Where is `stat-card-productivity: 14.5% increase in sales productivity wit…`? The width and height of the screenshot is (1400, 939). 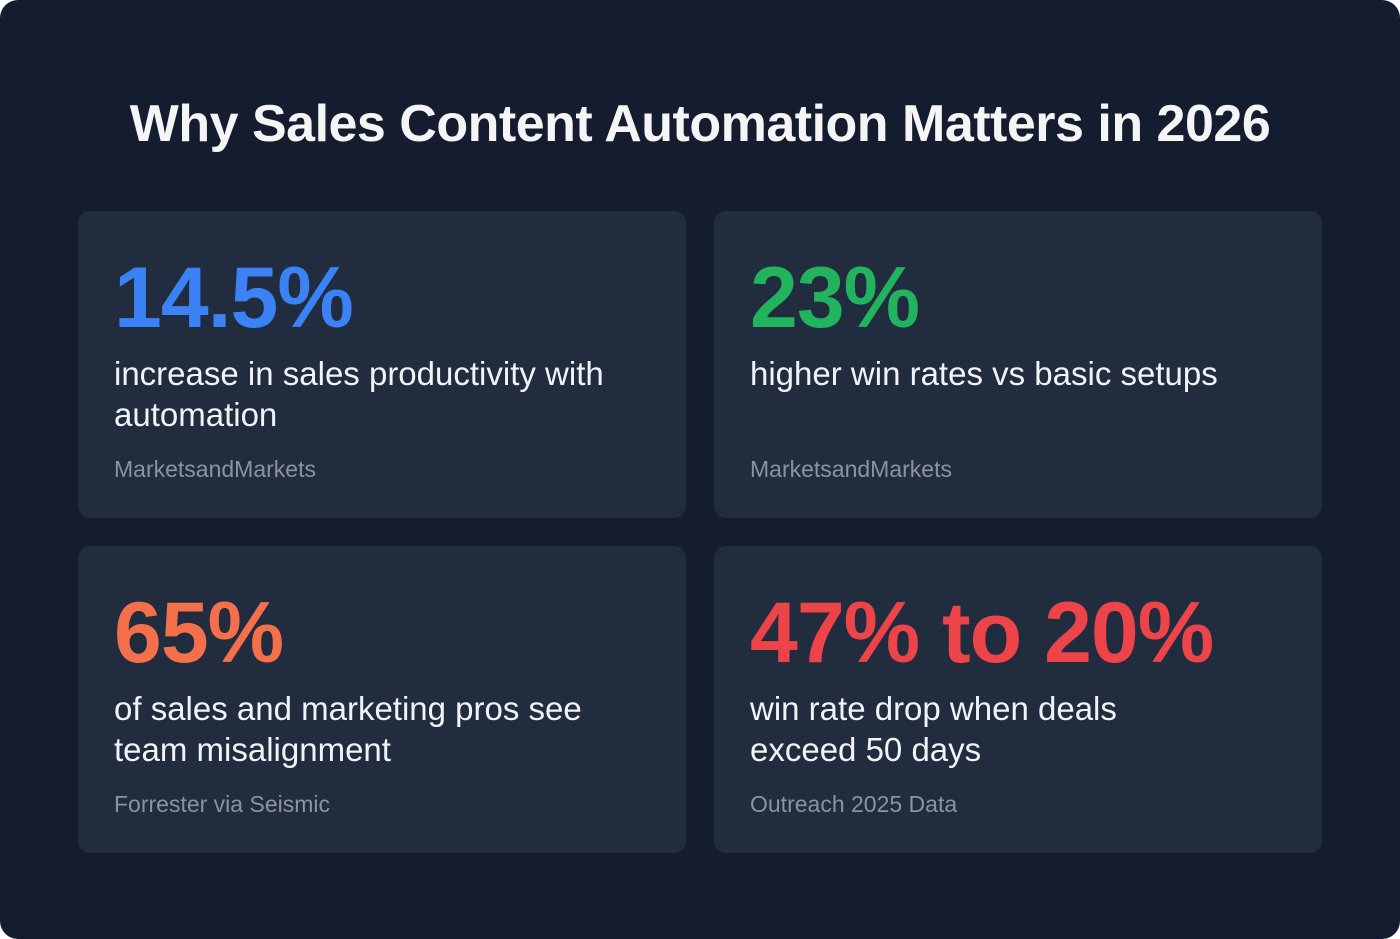
stat-card-productivity: 14.5% increase in sales productivity wit… is located at coordinates (382, 364).